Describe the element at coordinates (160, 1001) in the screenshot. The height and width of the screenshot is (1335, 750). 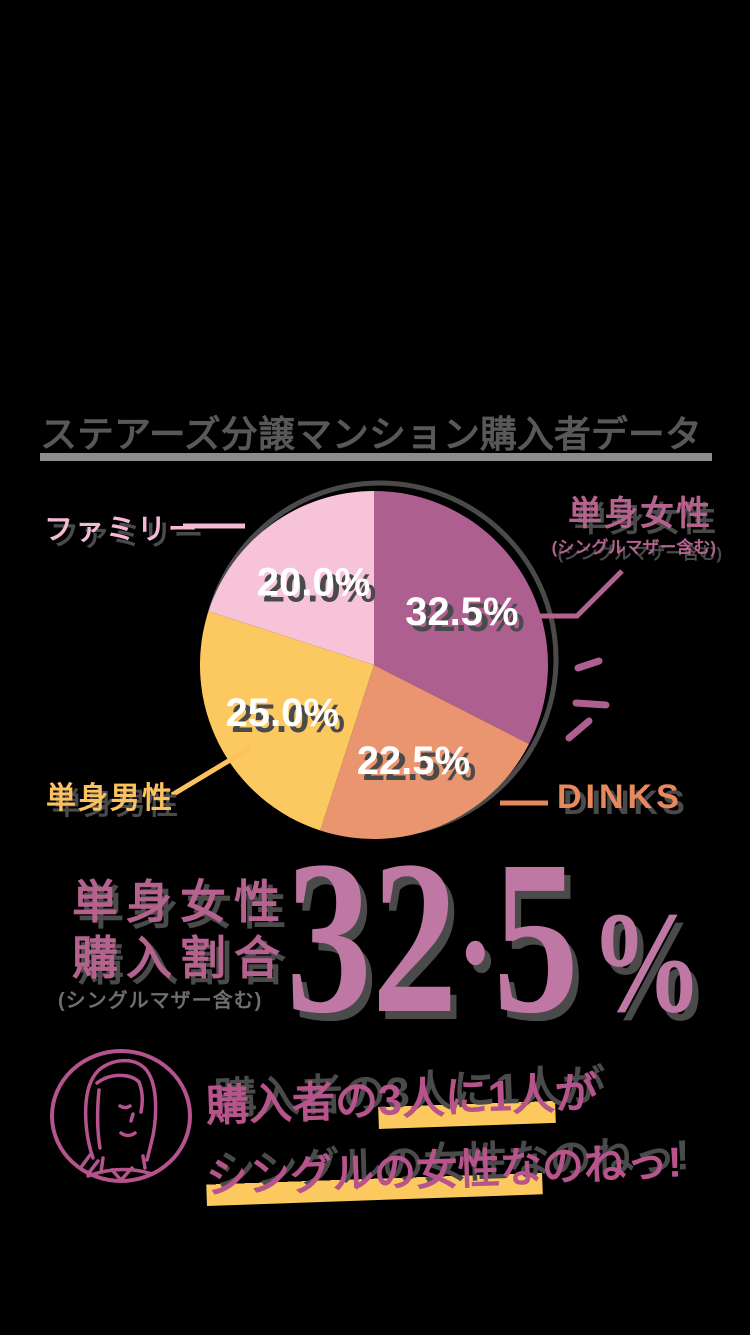
I see `featured-note: (シングルマザー含む)` at that location.